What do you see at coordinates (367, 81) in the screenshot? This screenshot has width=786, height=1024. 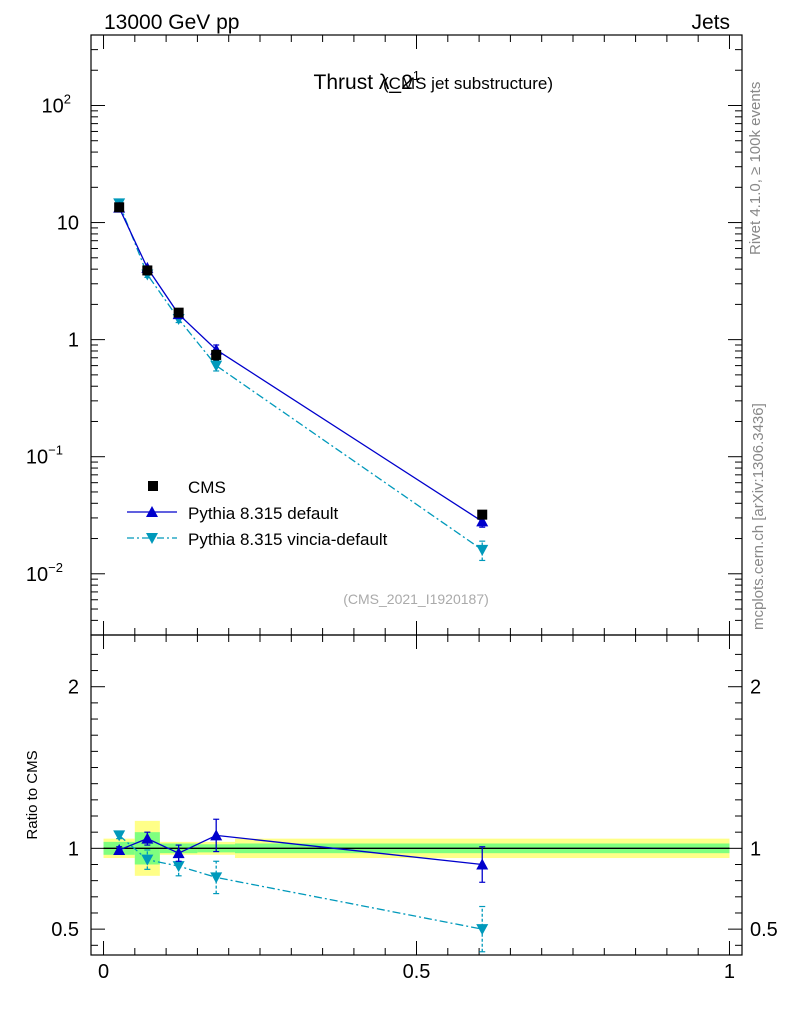 I see `plot-title: Thrust λ_21` at bounding box center [367, 81].